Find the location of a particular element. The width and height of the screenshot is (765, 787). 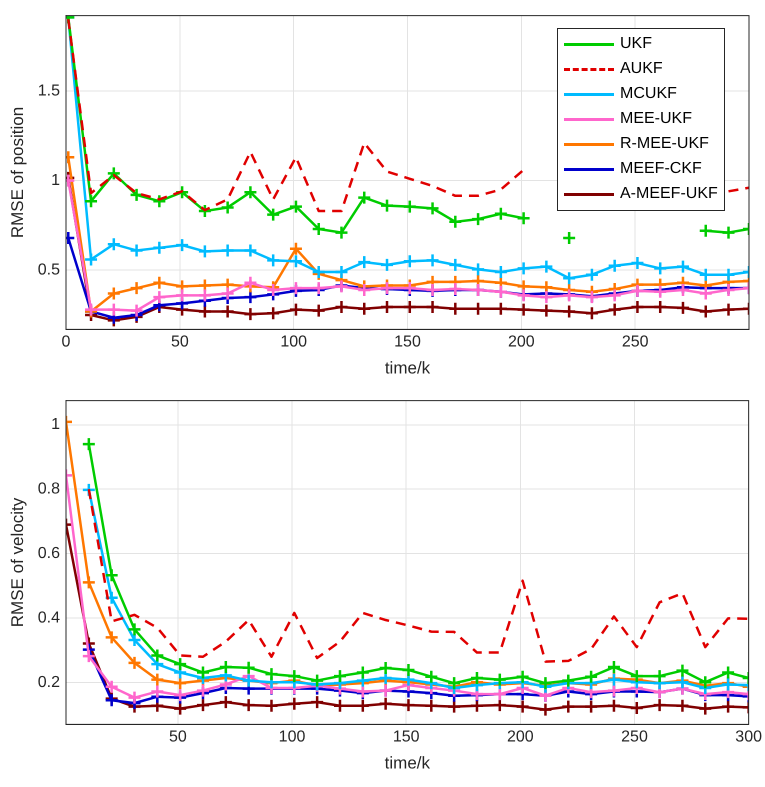

legend-label: MEE-UKF is located at coordinates (656, 119).